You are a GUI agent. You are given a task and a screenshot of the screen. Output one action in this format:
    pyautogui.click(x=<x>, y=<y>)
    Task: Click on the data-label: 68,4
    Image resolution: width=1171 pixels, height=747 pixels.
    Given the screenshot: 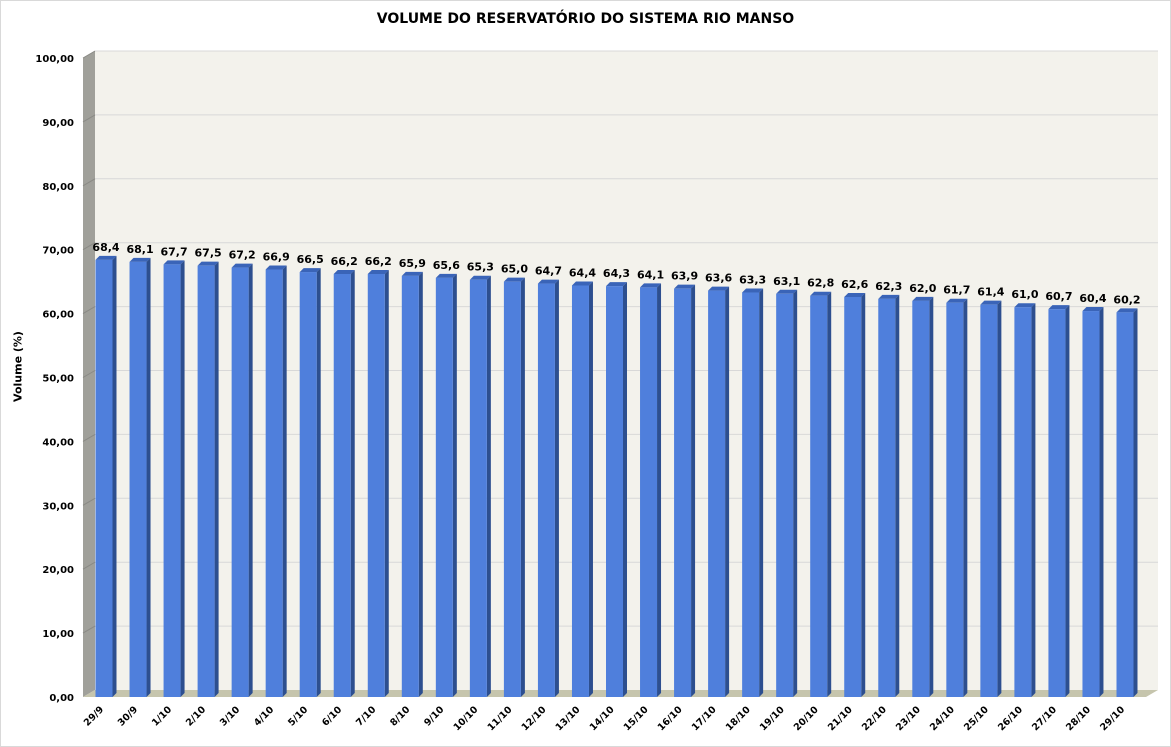 What is the action you would take?
    pyautogui.click(x=105, y=247)
    